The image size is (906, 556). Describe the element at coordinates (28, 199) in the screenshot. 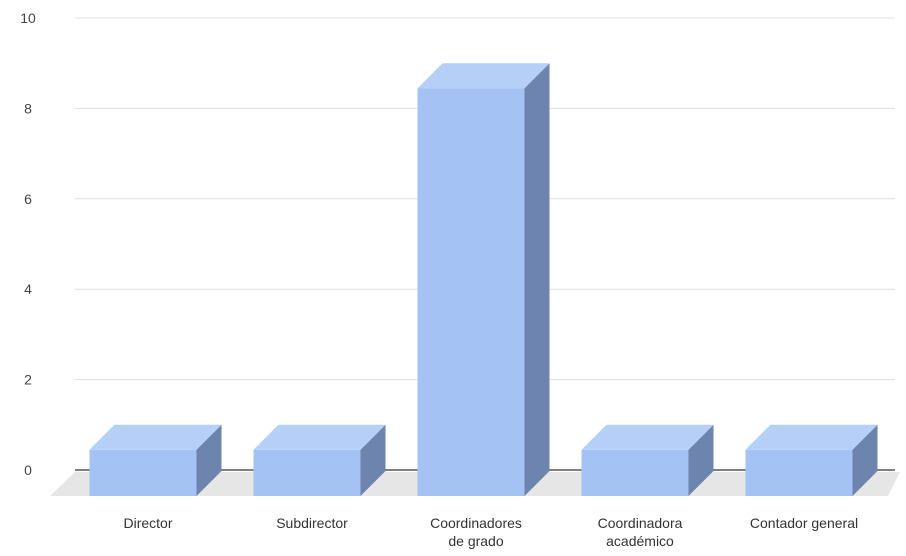

I see `y-tick-label: 6` at that location.